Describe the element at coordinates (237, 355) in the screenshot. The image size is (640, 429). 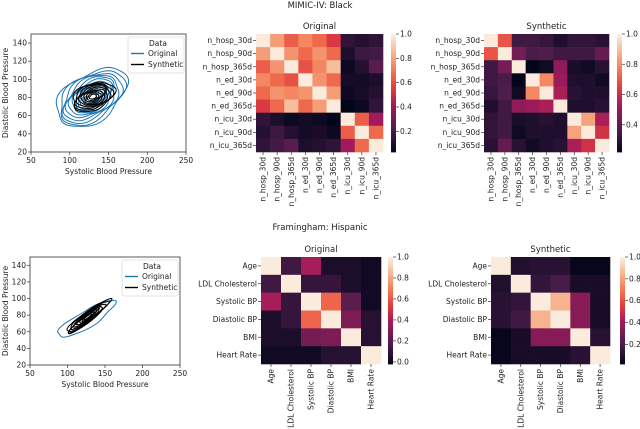
I see `row-label: Heart Rate` at that location.